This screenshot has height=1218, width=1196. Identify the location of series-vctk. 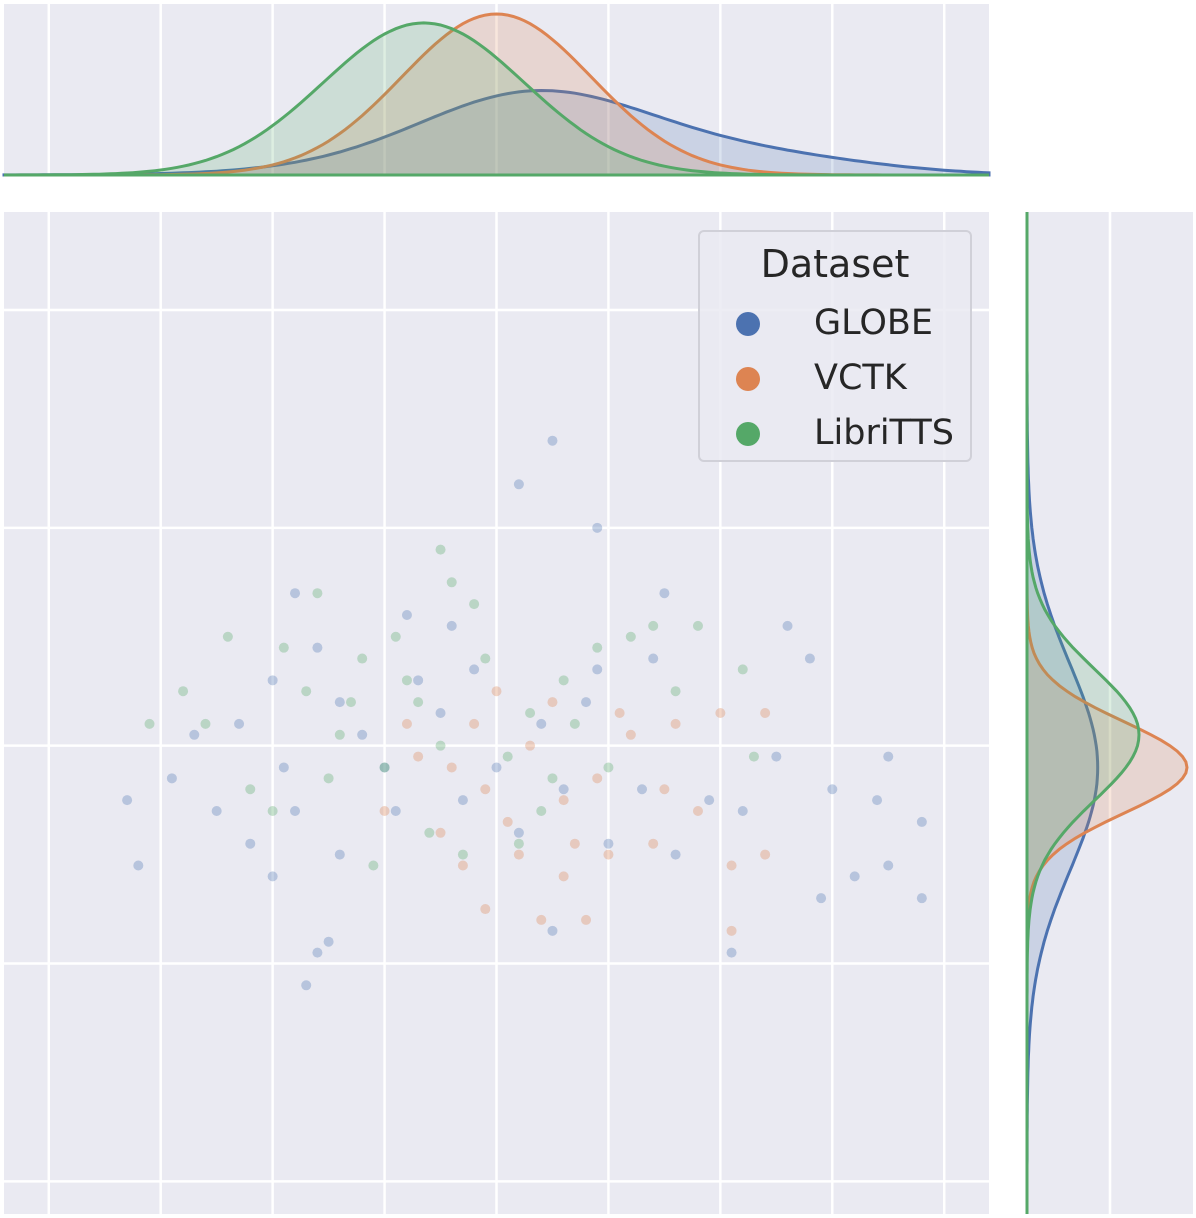
(575, 811).